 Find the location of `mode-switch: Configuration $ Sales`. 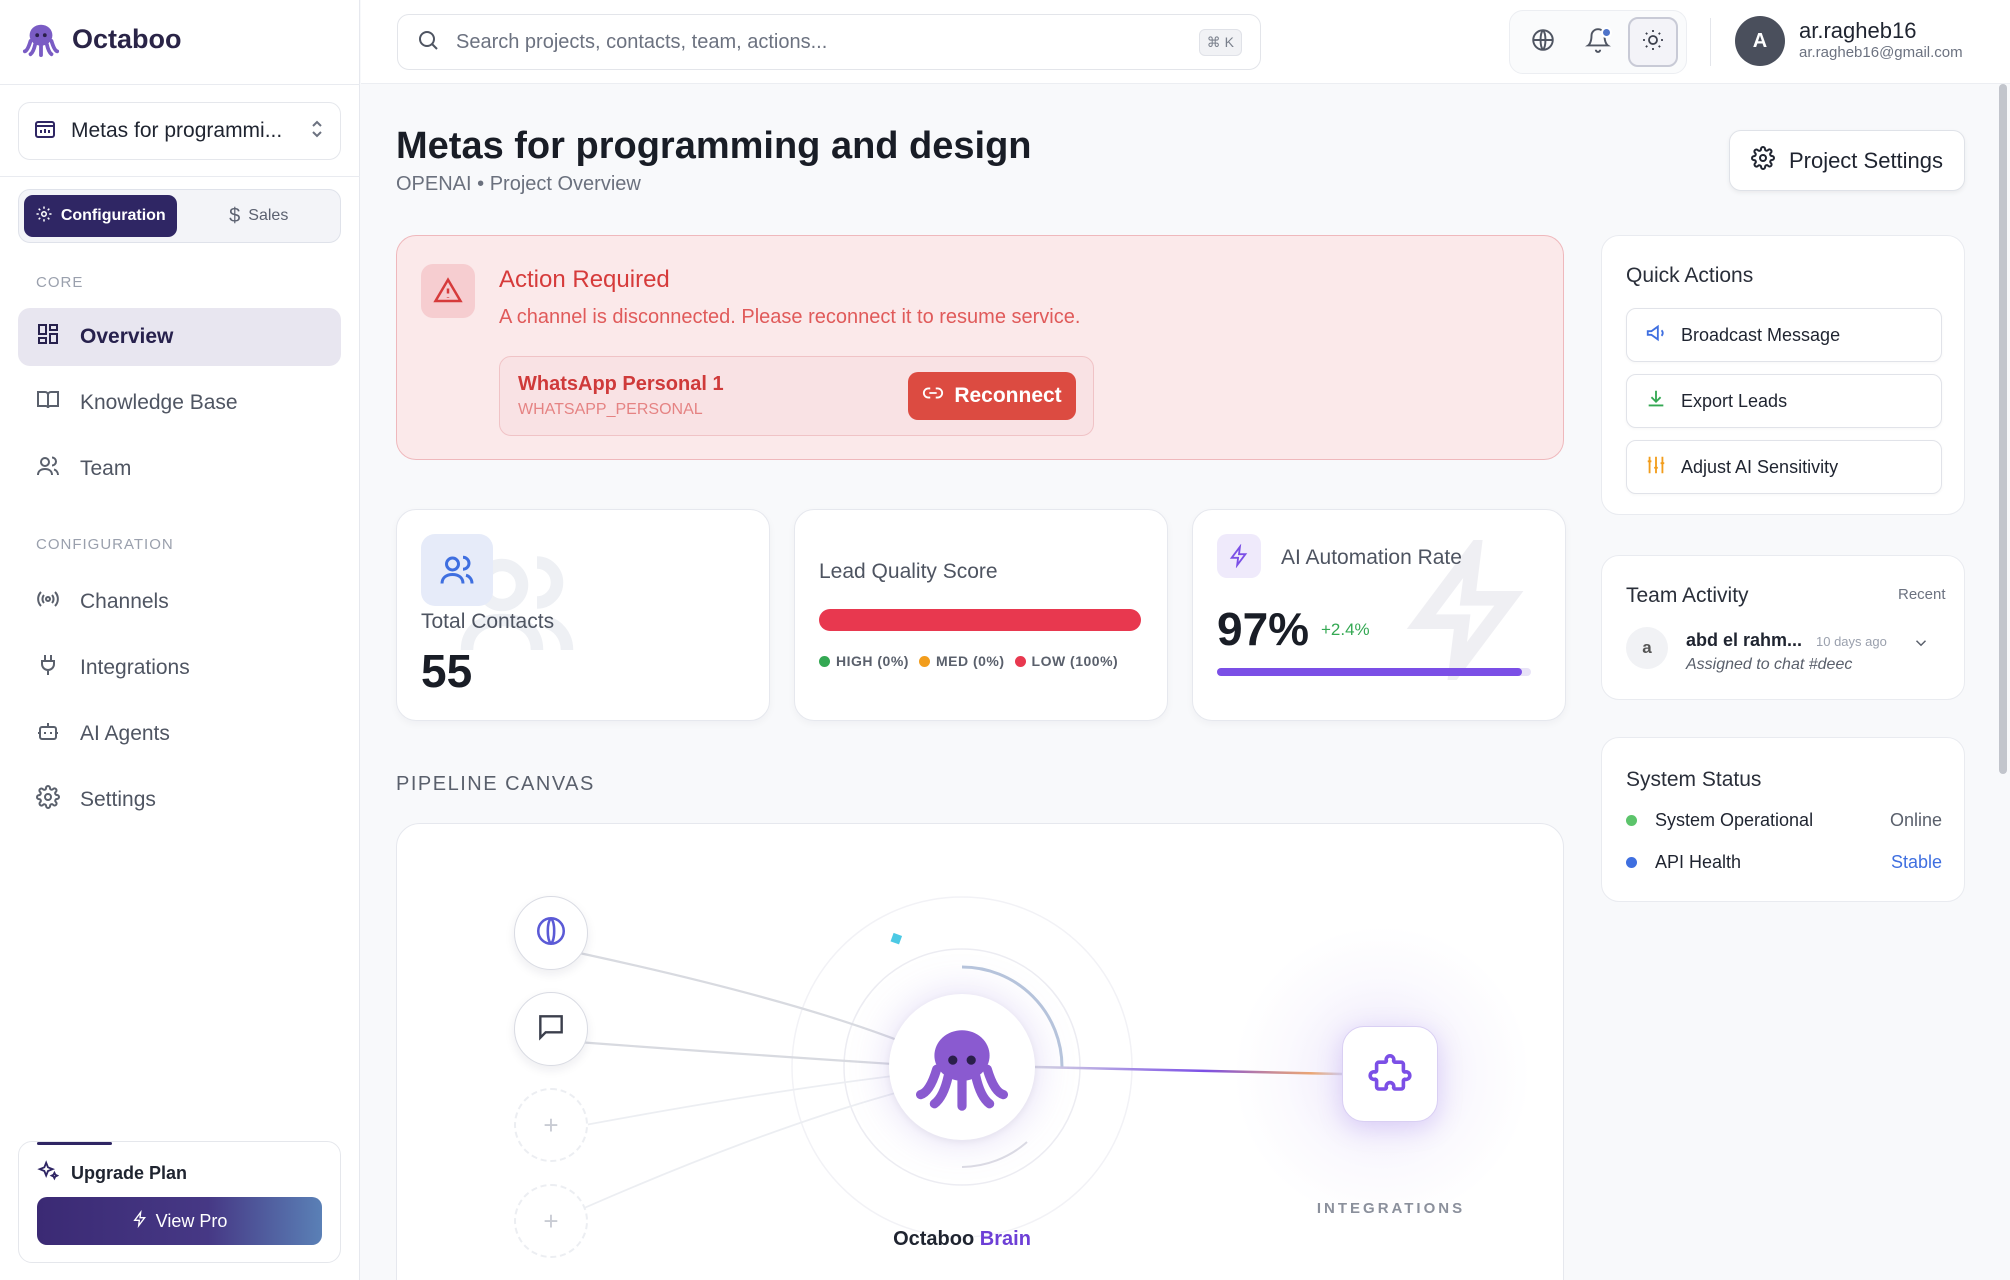

mode-switch: Configuration $ Sales is located at coordinates (179, 216).